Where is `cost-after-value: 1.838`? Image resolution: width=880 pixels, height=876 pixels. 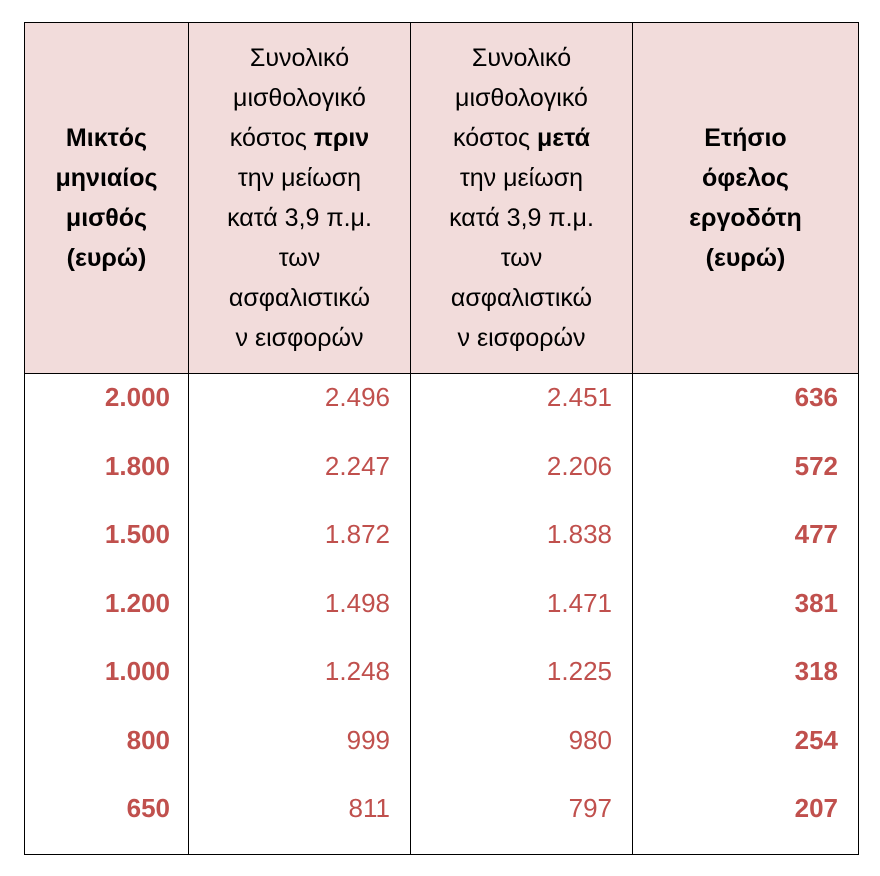 cost-after-value: 1.838 is located at coordinates (579, 534).